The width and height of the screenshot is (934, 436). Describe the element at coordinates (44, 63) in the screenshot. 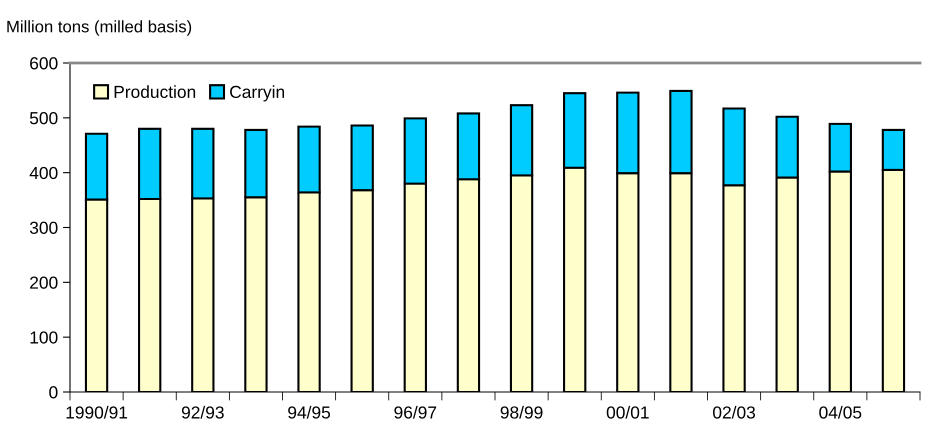

I see `y-tick-label: 600` at that location.